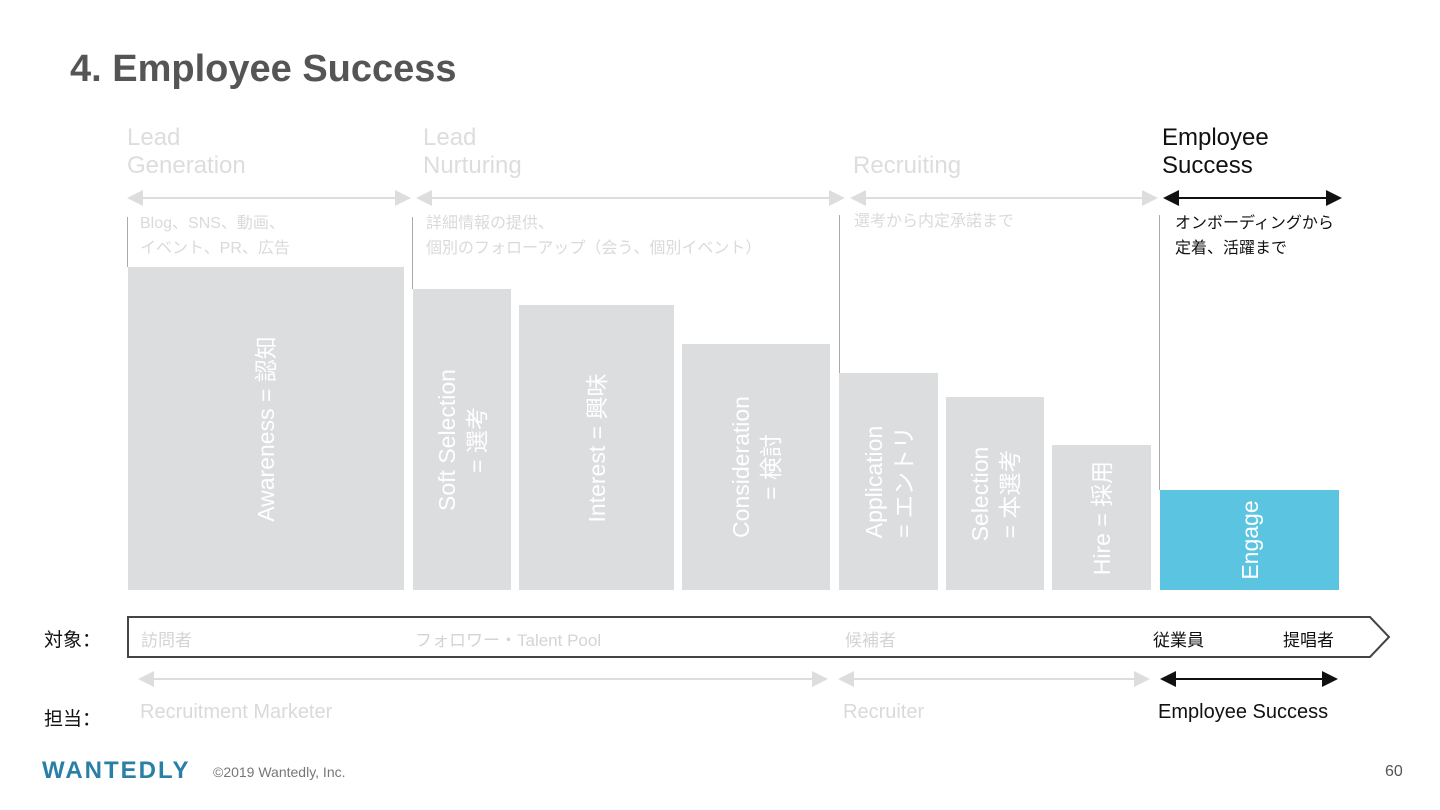  Describe the element at coordinates (263, 69) in the screenshot. I see `page-title: 4. Employee Success` at that location.